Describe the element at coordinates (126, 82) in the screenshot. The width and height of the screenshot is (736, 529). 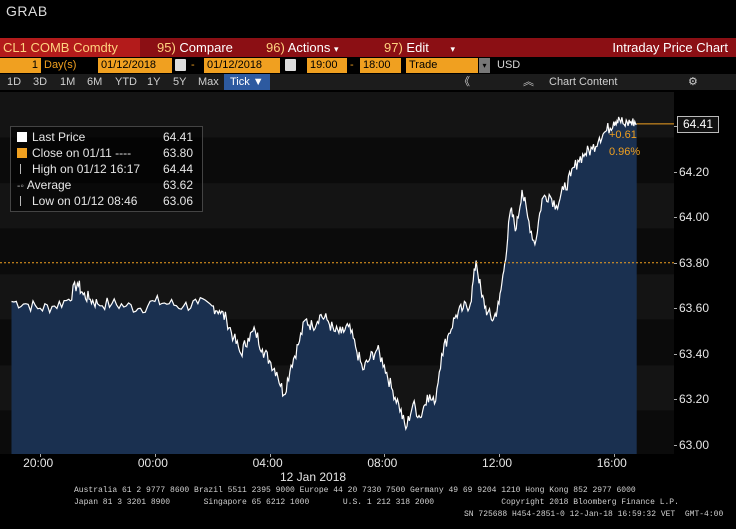
I see `range-ytd: YTD` at that location.